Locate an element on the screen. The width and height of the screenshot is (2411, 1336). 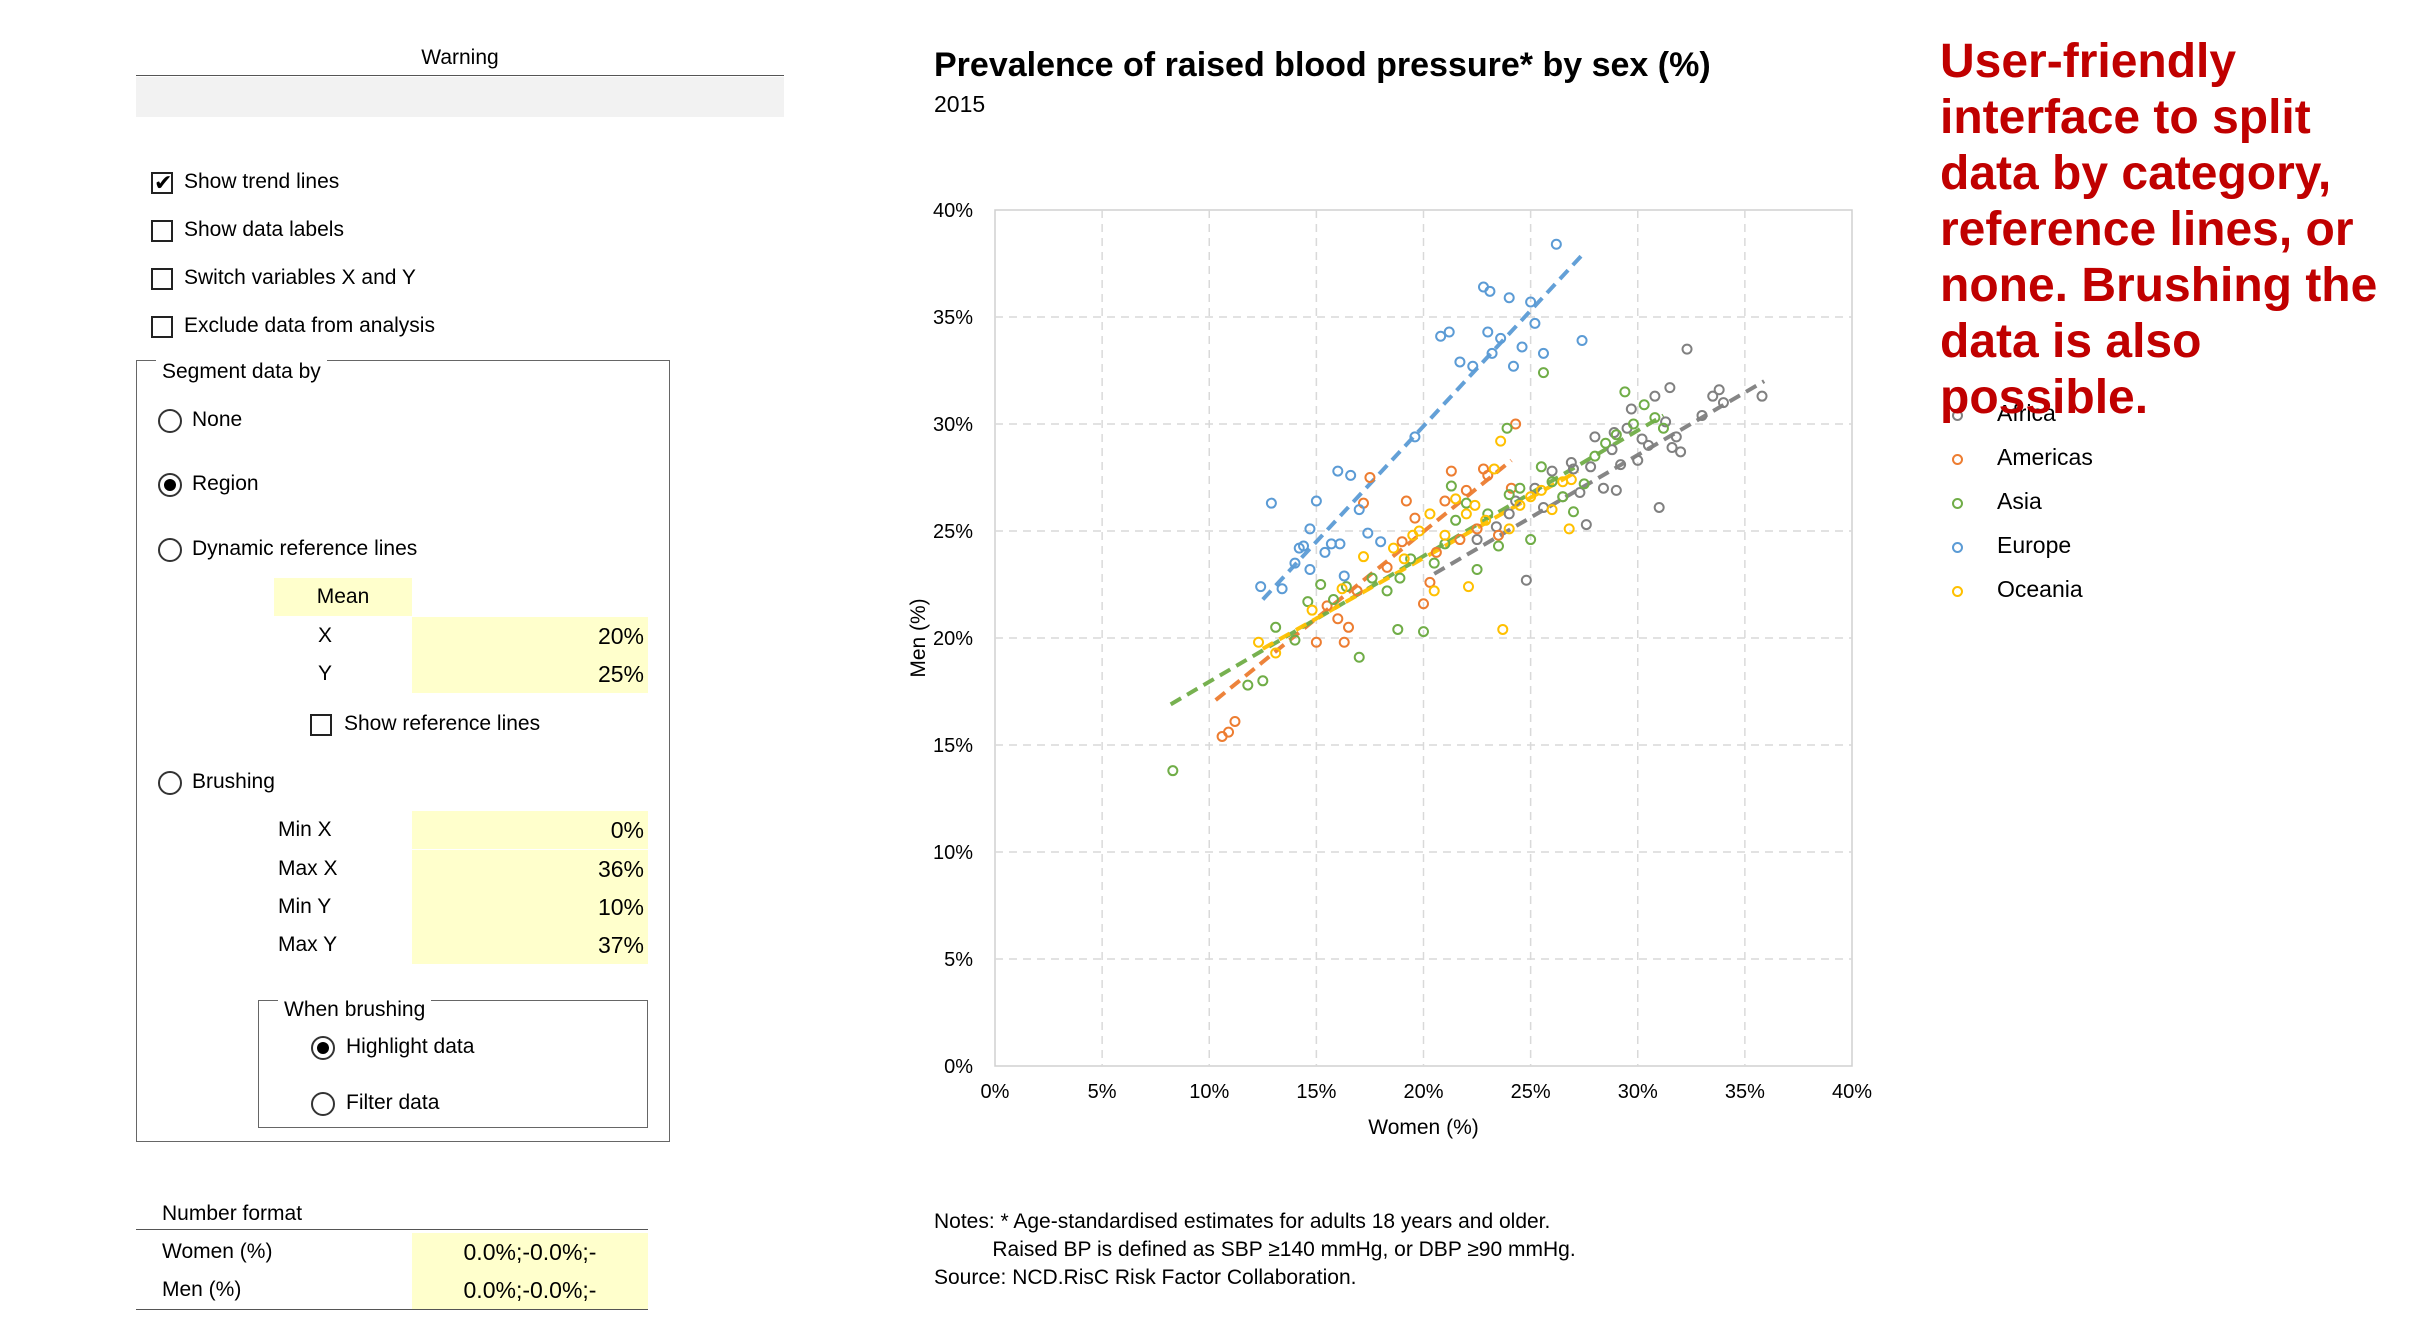
legend-label: Oceania is located at coordinates (2040, 589).